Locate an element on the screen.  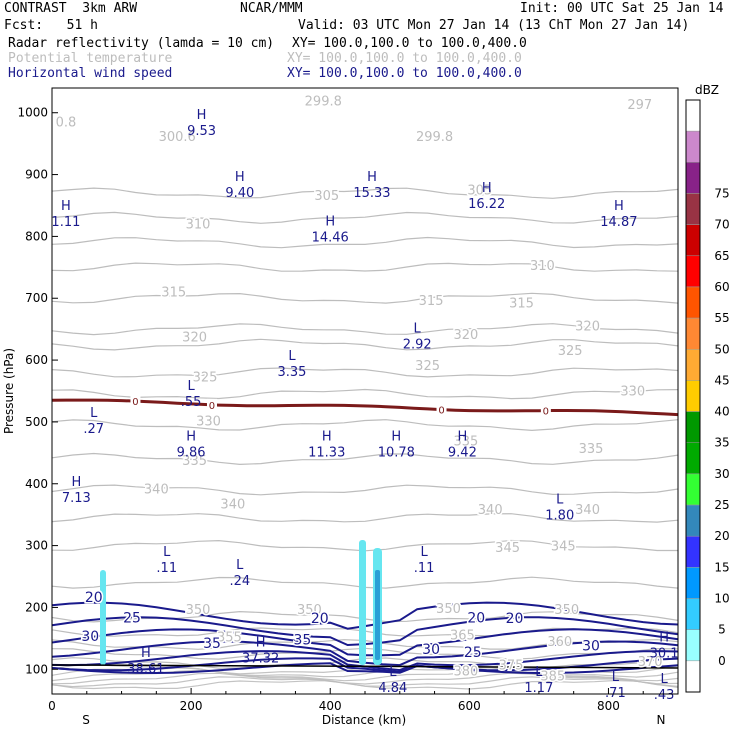
extremum-value: 3.35 is located at coordinates (291, 372).